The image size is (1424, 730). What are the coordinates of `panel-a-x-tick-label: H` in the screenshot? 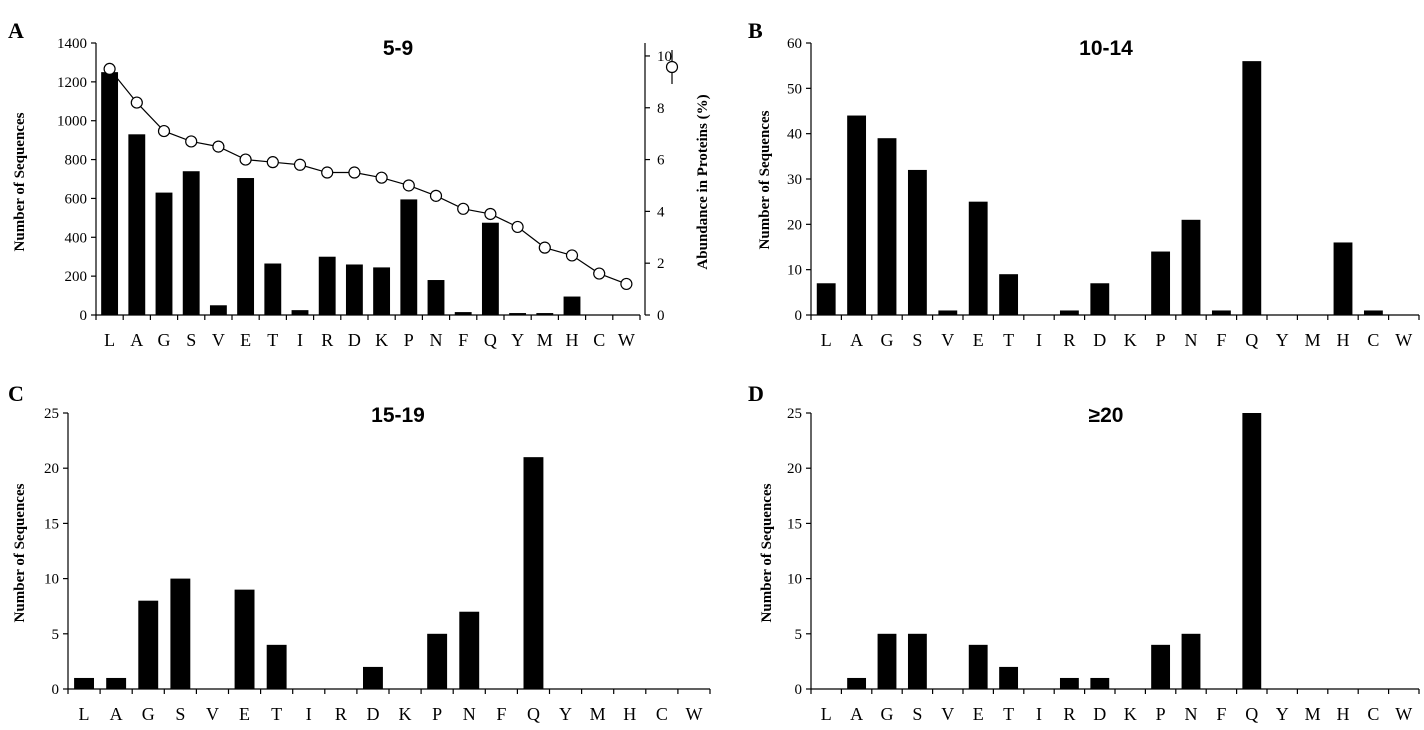 It's located at (572, 340).